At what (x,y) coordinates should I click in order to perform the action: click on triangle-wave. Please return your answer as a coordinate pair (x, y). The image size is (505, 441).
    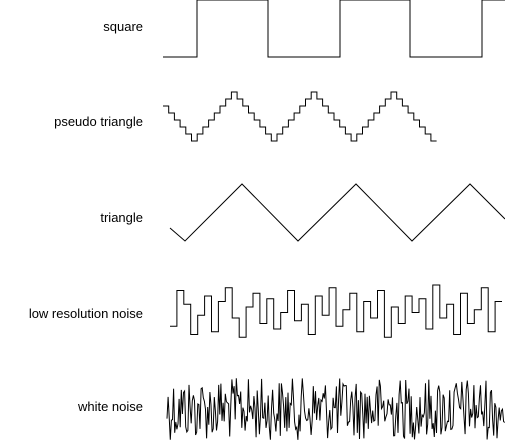
    Looking at the image, I should click on (337, 212).